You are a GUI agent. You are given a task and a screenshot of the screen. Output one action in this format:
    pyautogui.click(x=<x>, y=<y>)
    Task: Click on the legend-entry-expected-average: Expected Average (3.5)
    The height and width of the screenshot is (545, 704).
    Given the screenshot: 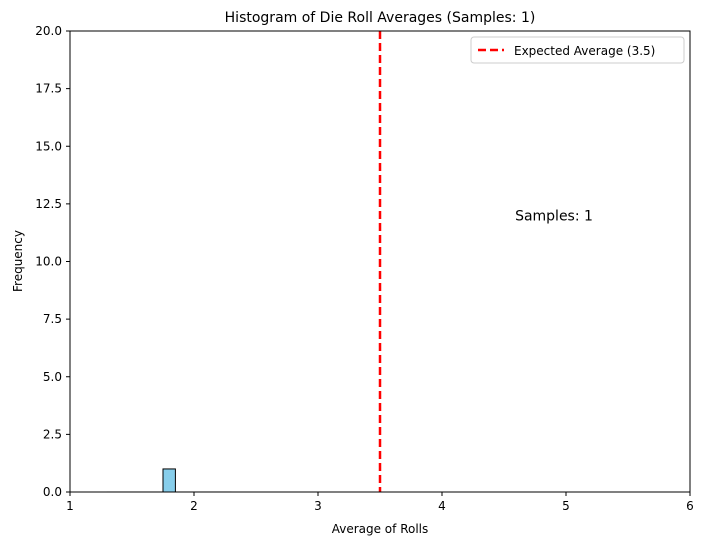 What is the action you would take?
    pyautogui.click(x=584, y=51)
    